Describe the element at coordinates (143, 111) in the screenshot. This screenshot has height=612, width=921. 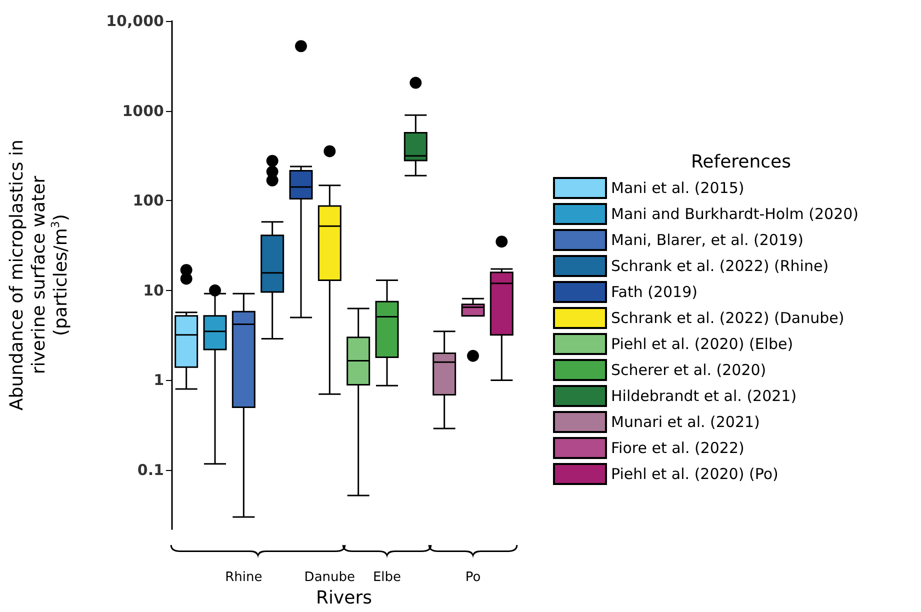
I see `y-tick-label: 1000` at that location.